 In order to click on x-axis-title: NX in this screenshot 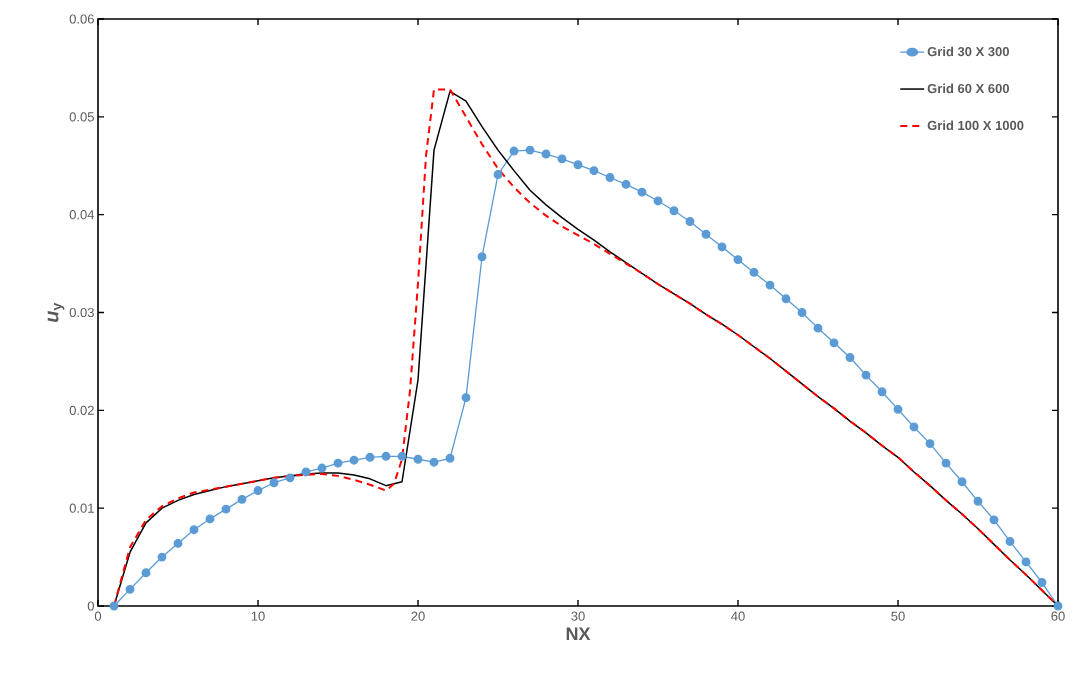, I will do `click(578, 633)`.